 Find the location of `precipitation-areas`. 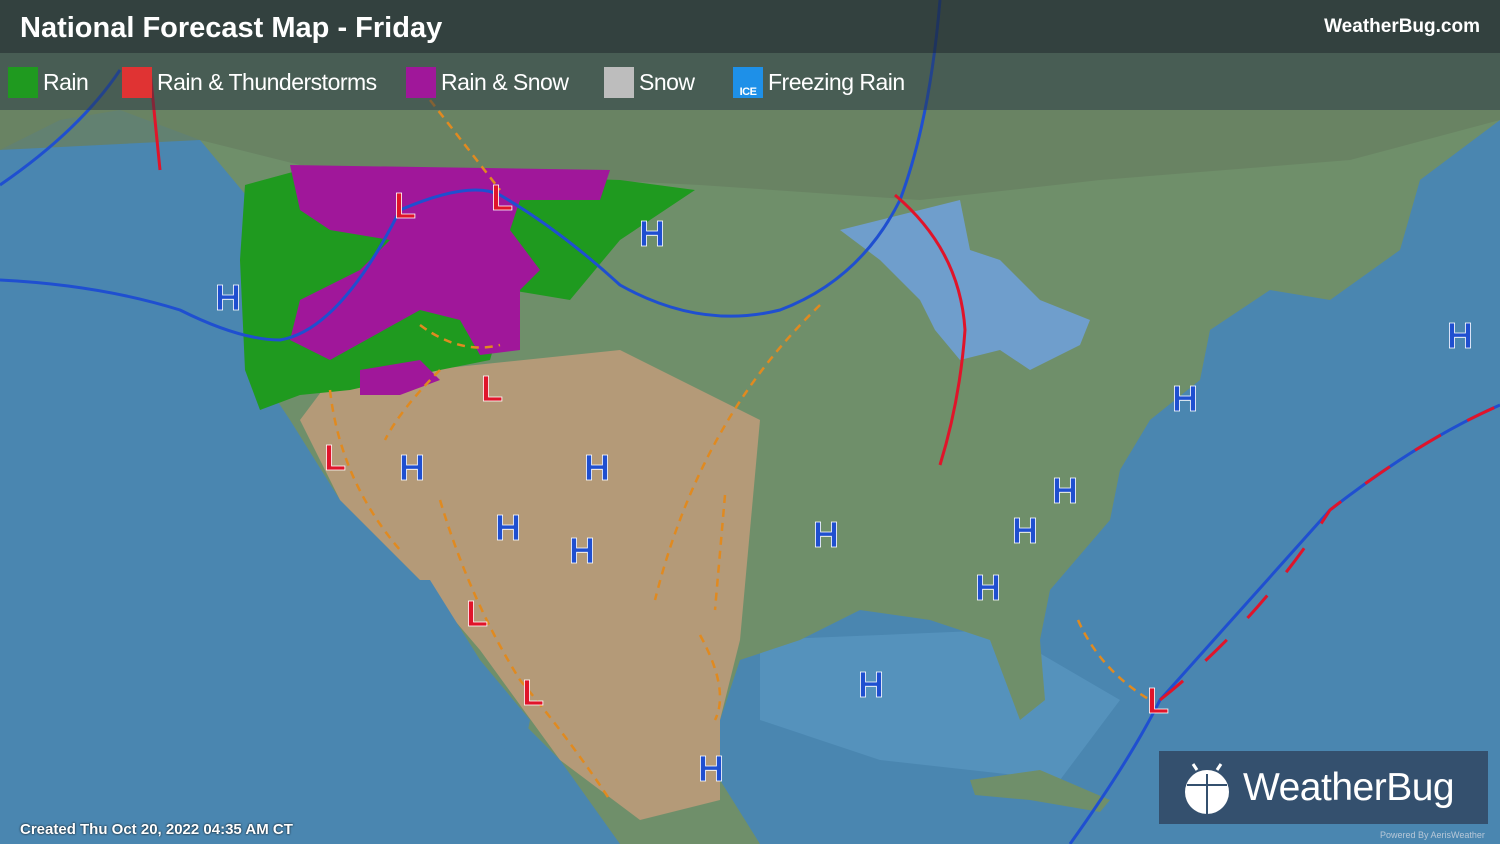

precipitation-areas is located at coordinates (467, 287).